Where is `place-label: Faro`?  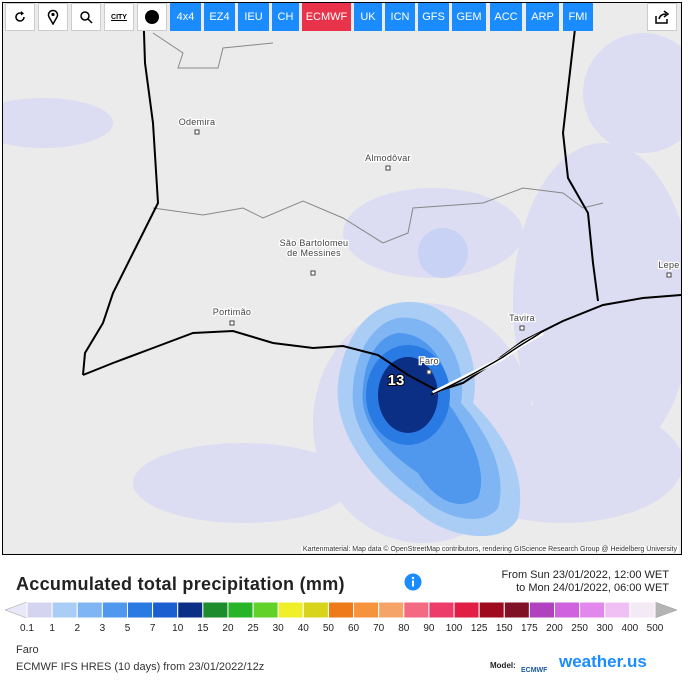 place-label: Faro is located at coordinates (429, 361).